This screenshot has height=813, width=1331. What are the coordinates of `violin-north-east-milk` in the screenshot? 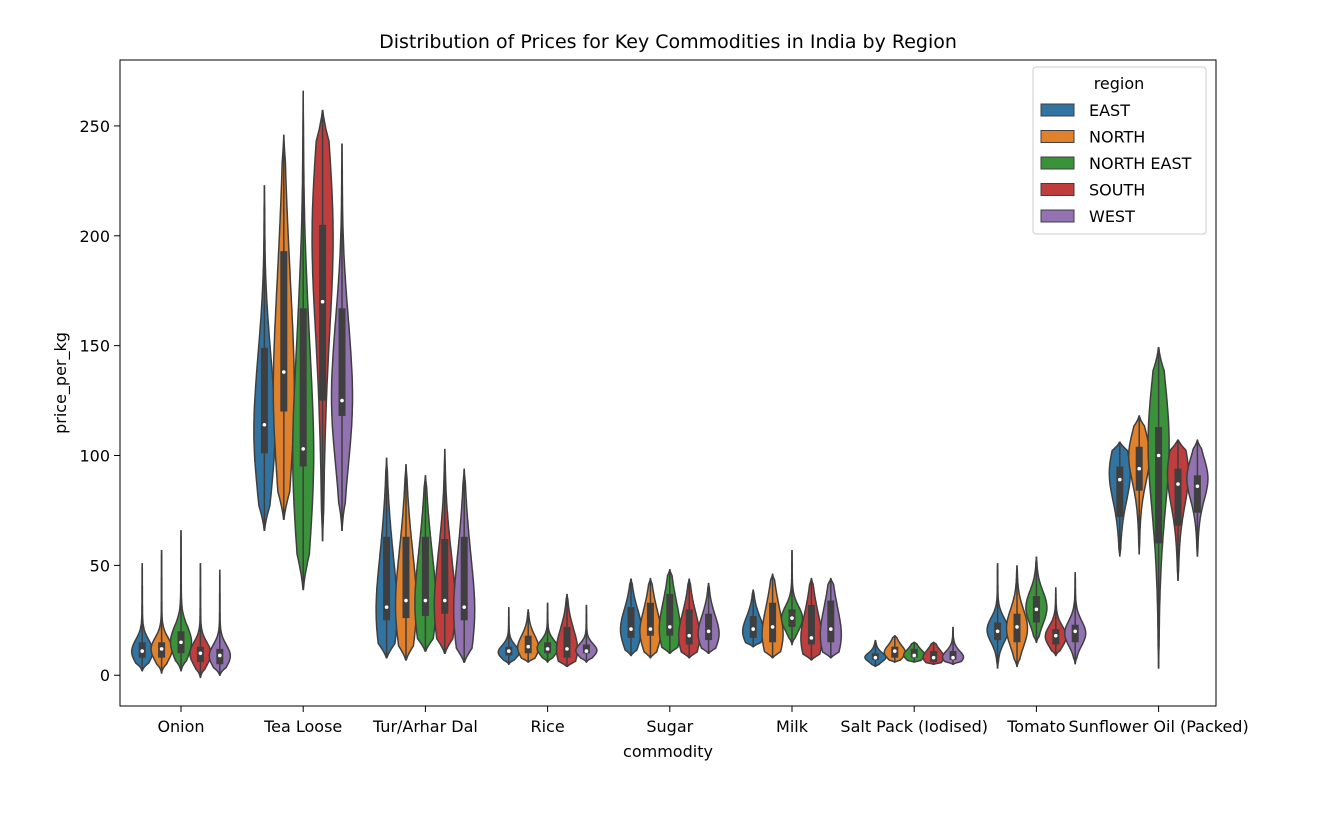 It's located at (792, 597).